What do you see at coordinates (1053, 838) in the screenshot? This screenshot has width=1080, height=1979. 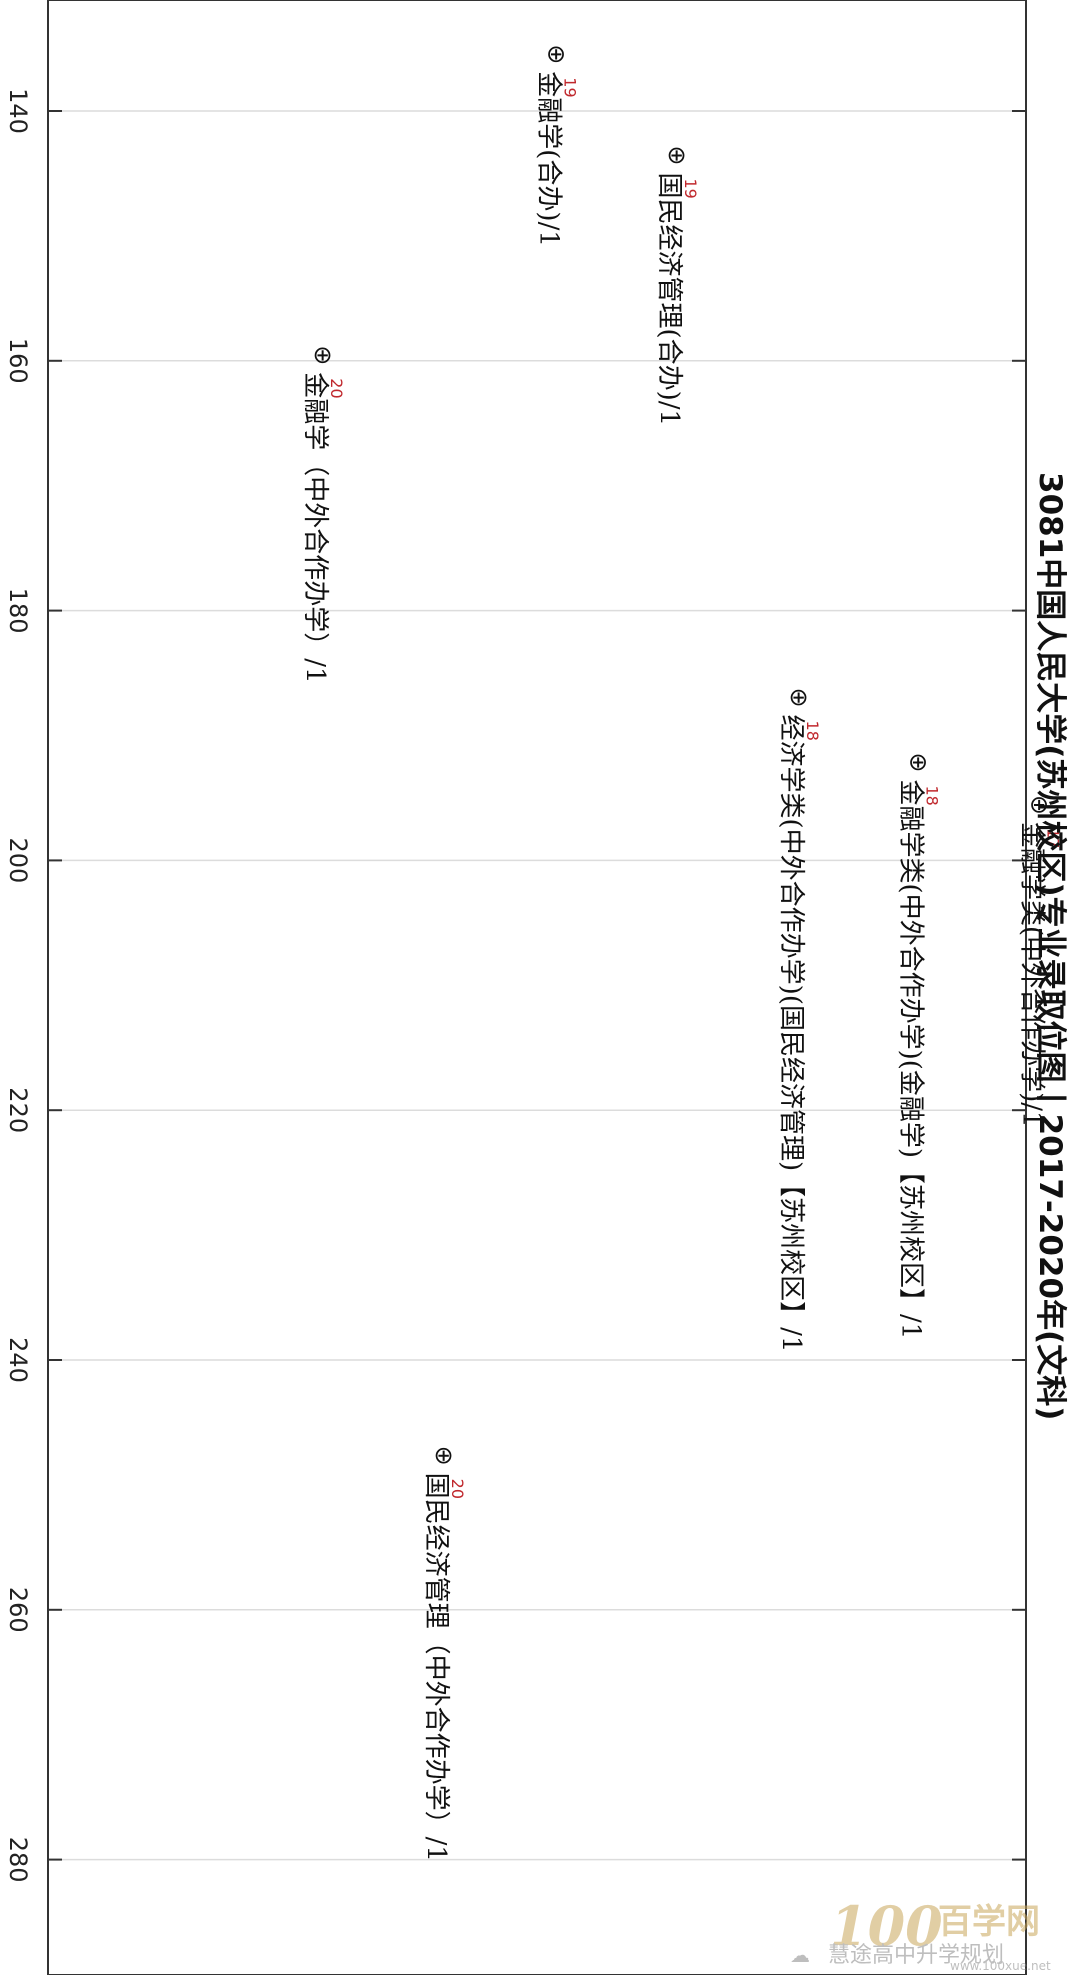 I see `point-year-label: 17` at bounding box center [1053, 838].